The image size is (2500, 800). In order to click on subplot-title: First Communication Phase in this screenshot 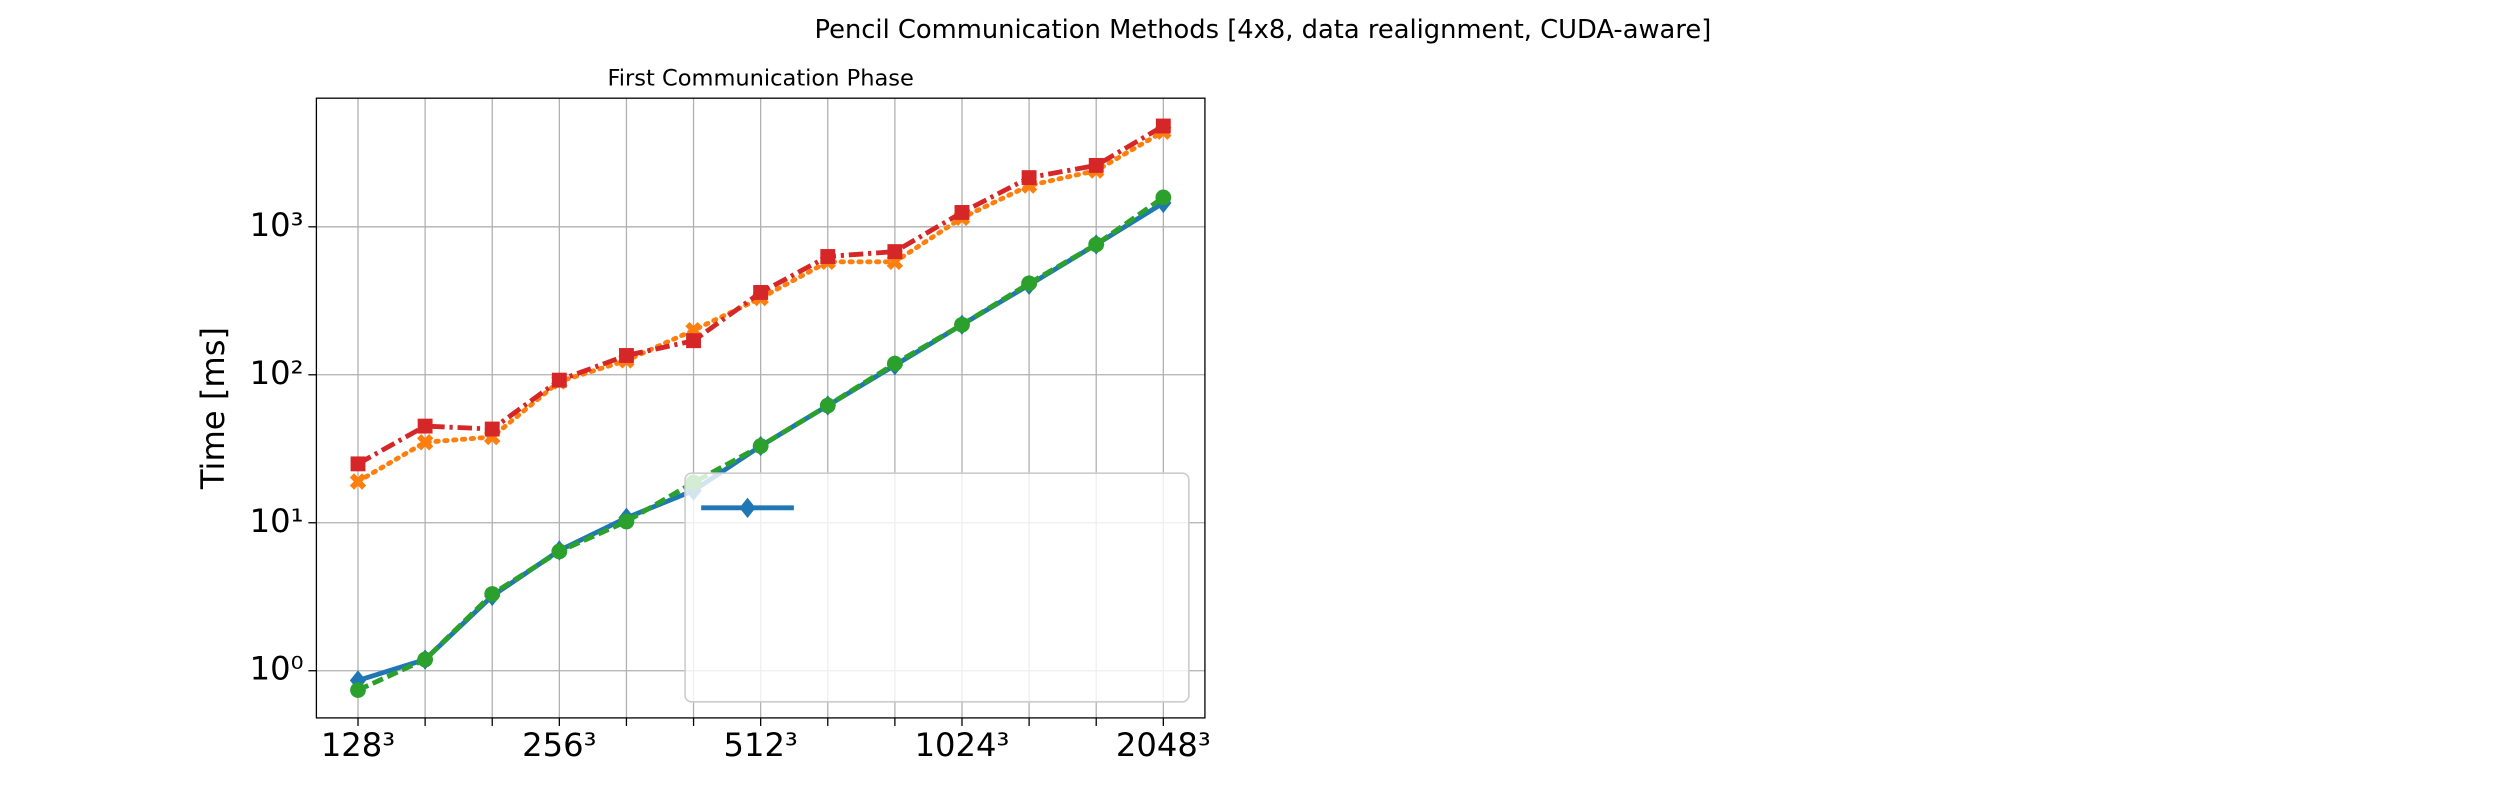, I will do `click(760, 78)`.